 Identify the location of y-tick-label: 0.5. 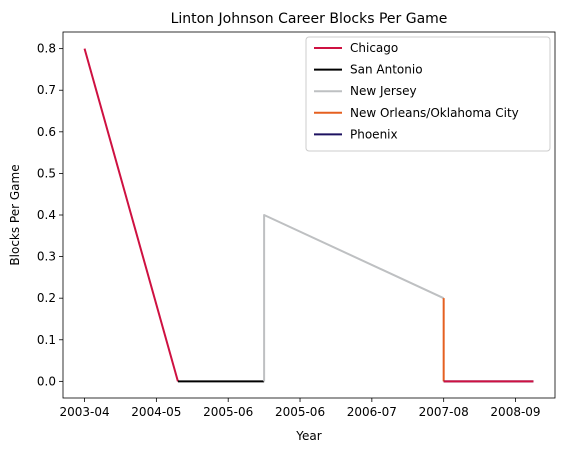
(46, 173).